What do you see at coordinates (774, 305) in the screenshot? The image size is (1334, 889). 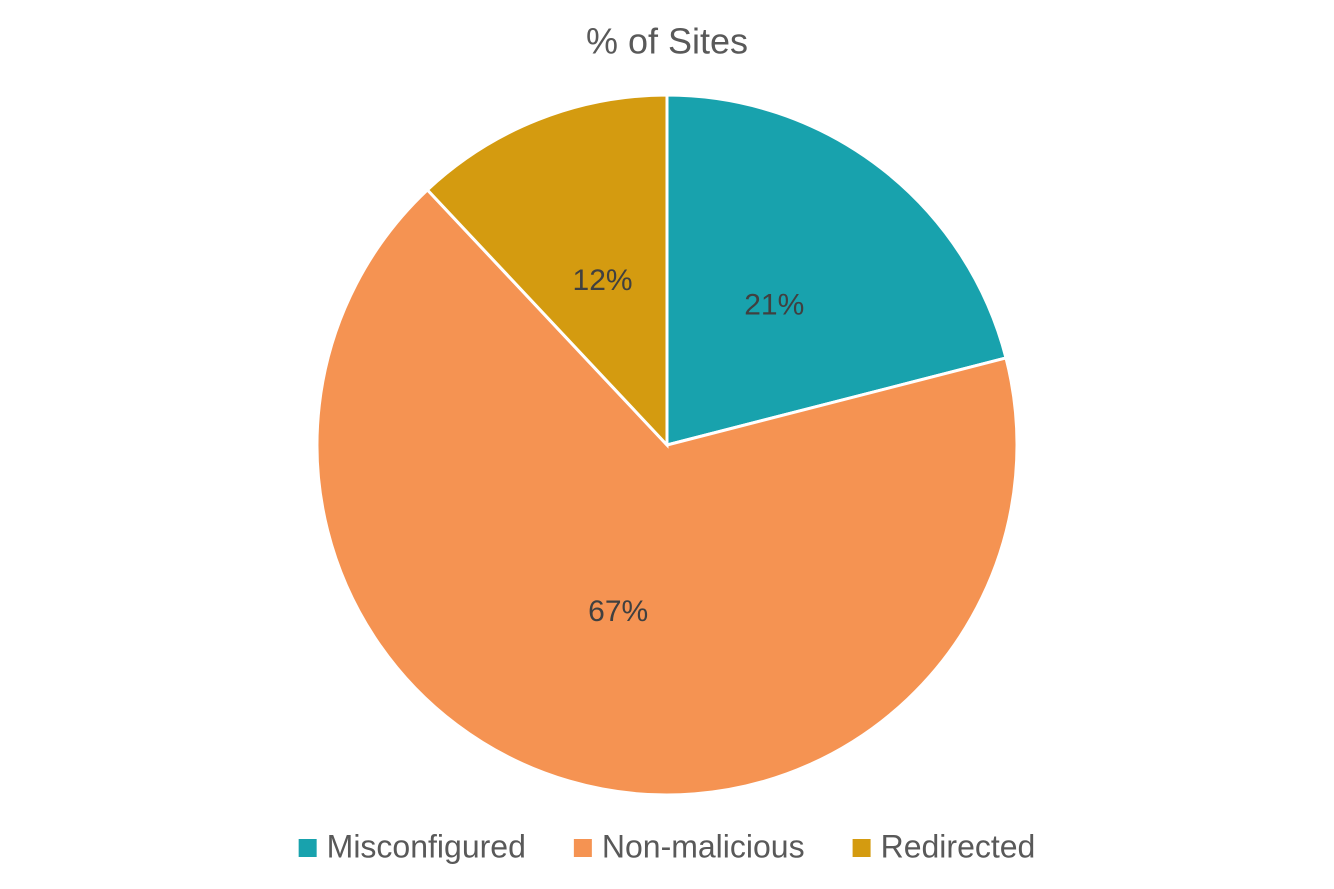 I see `value-label: 21%` at bounding box center [774, 305].